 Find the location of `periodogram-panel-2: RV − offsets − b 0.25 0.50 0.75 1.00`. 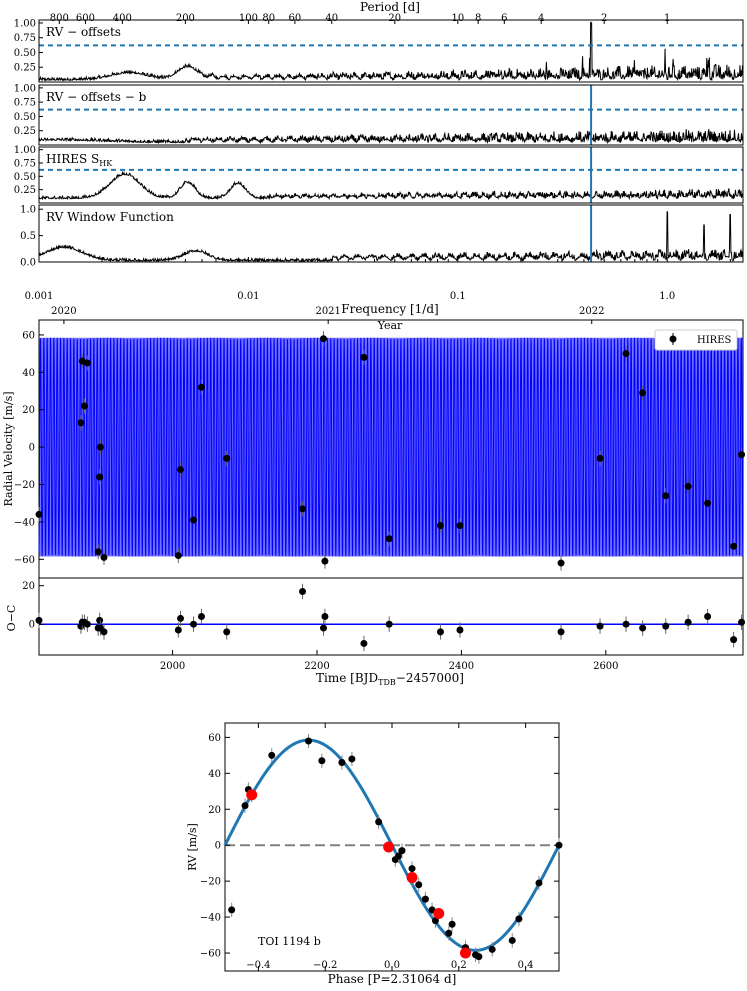

periodogram-panel-2: RV − offsets − b 0.25 0.50 0.75 1.00 is located at coordinates (379, 114).